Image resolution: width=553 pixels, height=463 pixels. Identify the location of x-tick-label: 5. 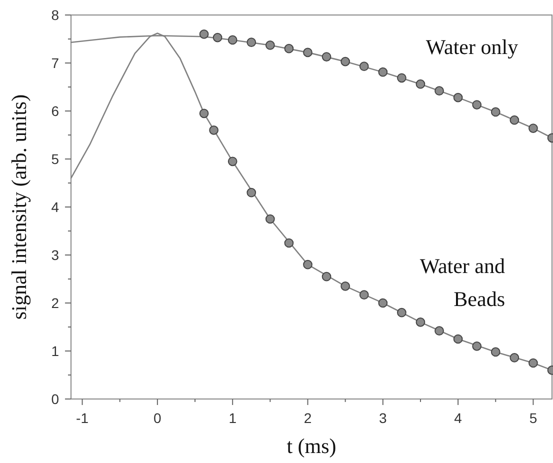
(533, 418).